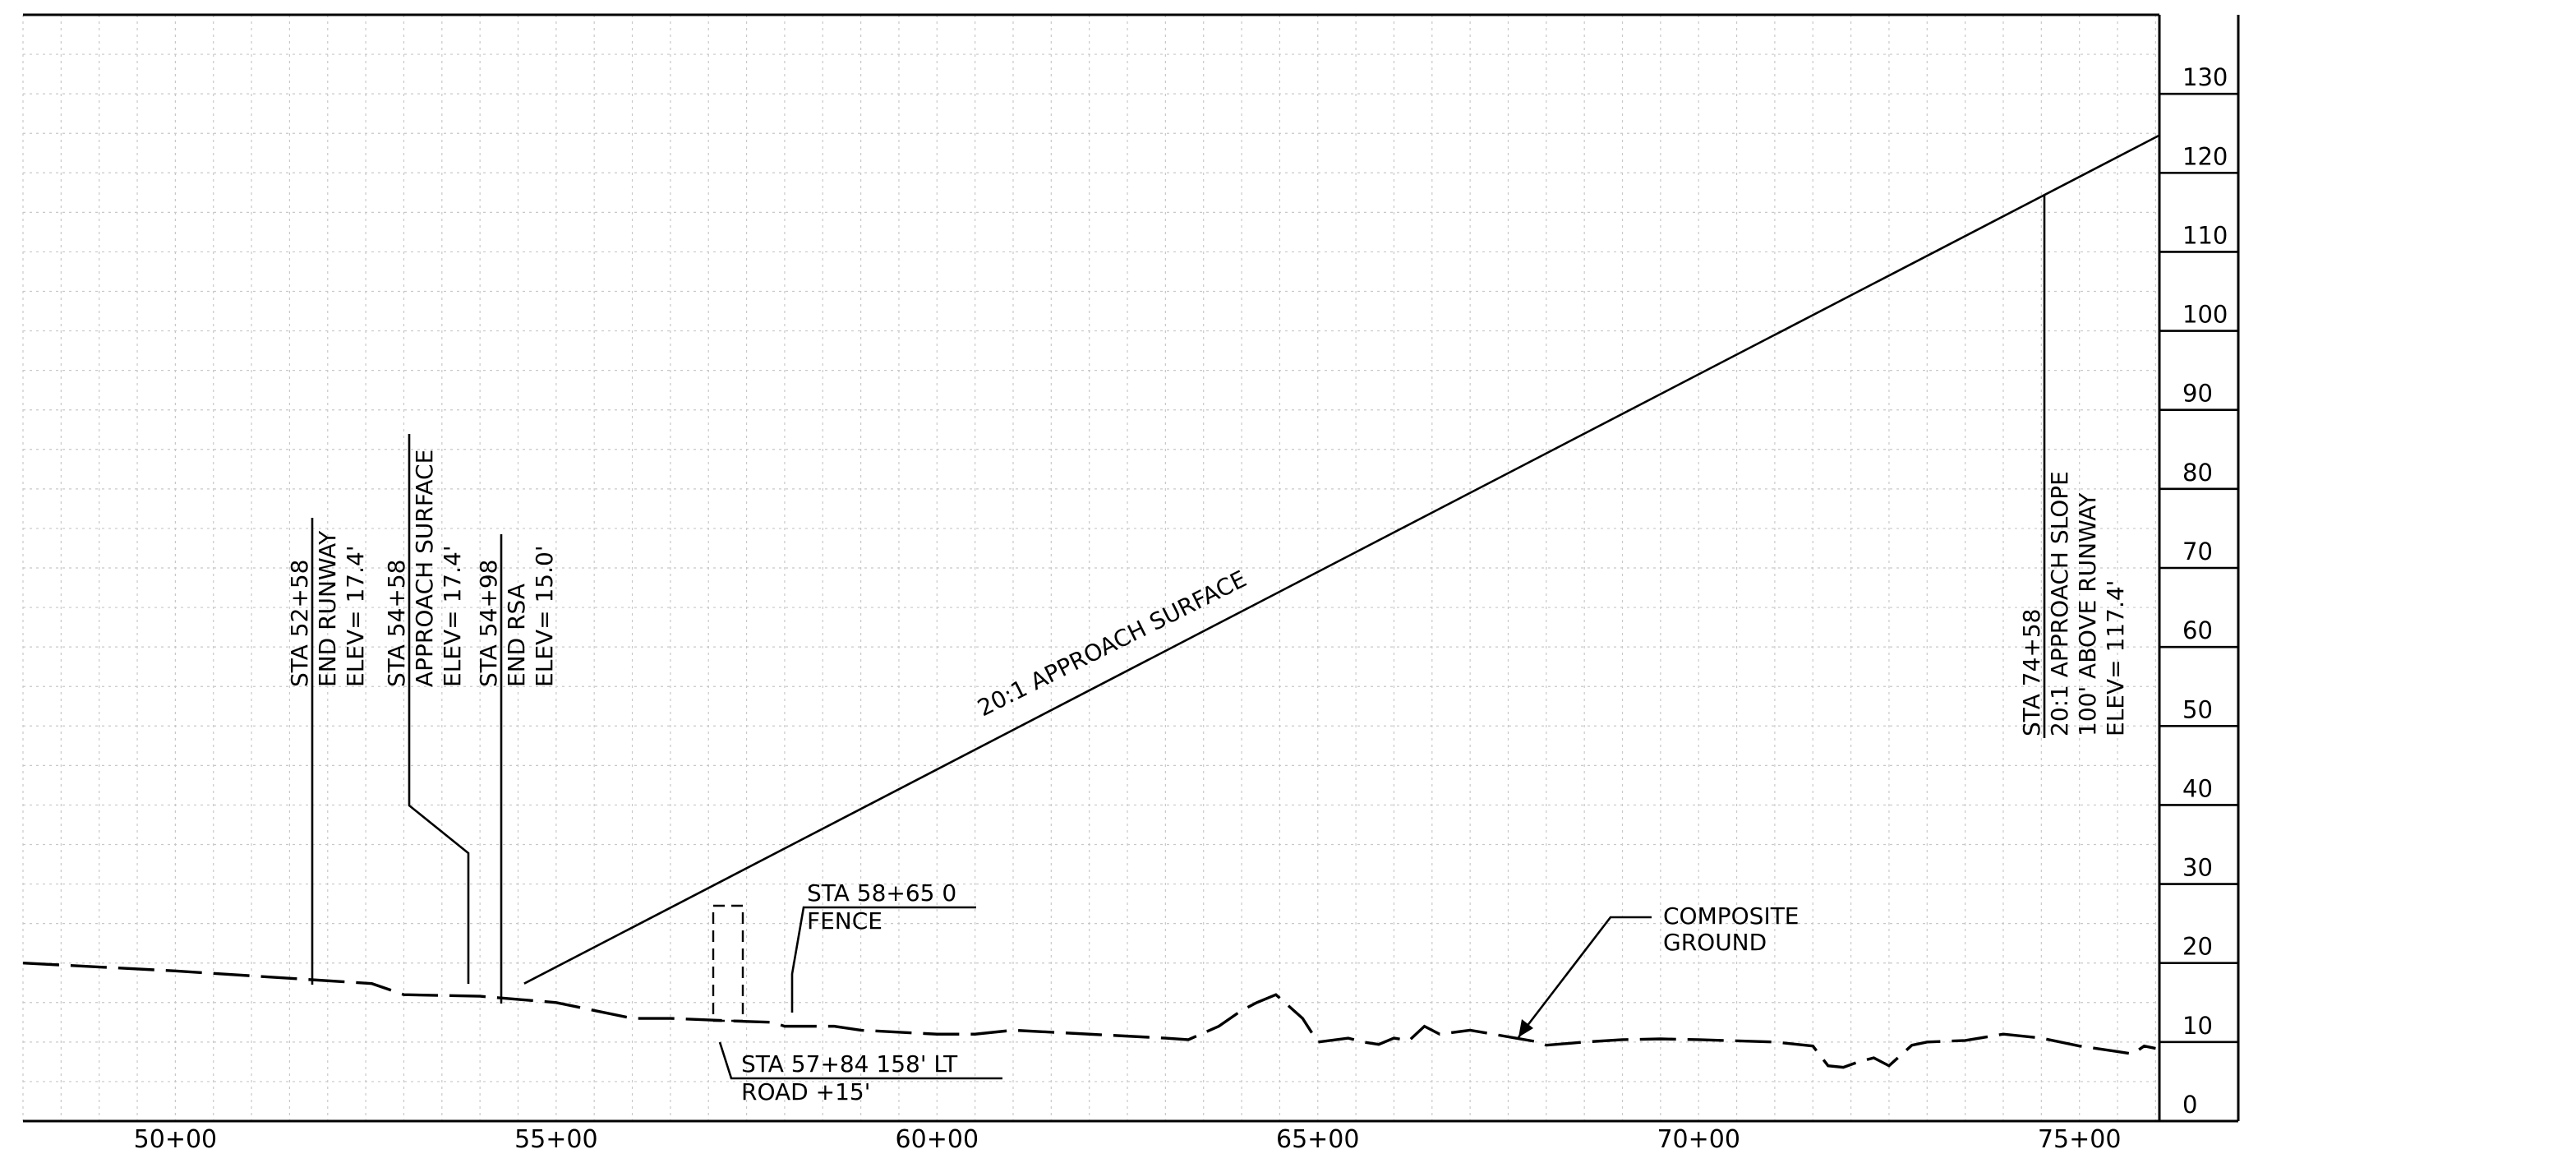  Describe the element at coordinates (424, 565) in the screenshot. I see `callout-approach-surface-start: STA 54+58 APPROACH SURFACE ELEV= 17.4'` at that location.